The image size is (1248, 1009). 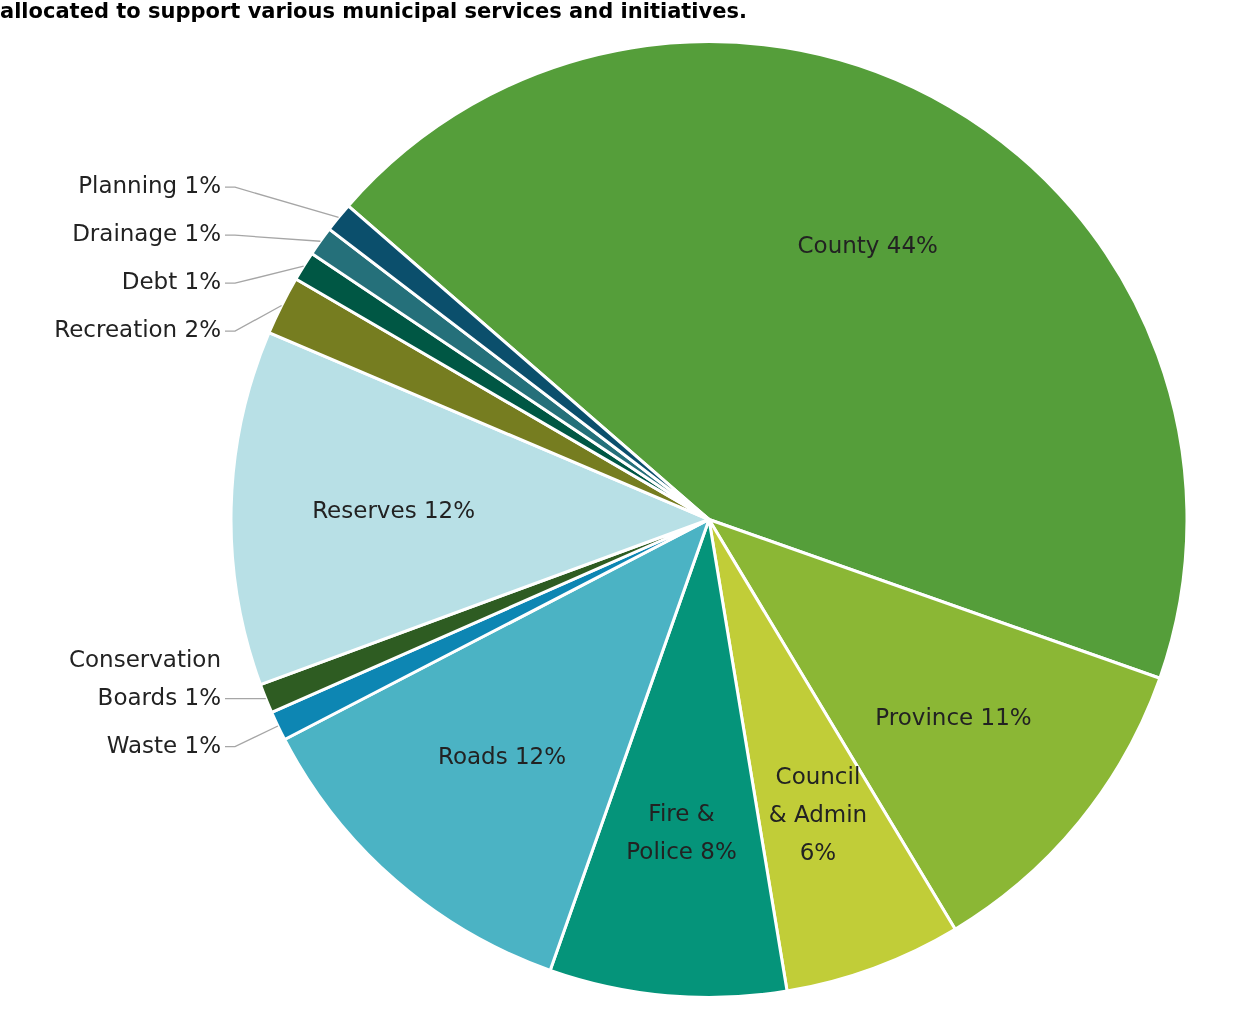 I want to click on slice-label: Council & Admin, so click(x=818, y=794).